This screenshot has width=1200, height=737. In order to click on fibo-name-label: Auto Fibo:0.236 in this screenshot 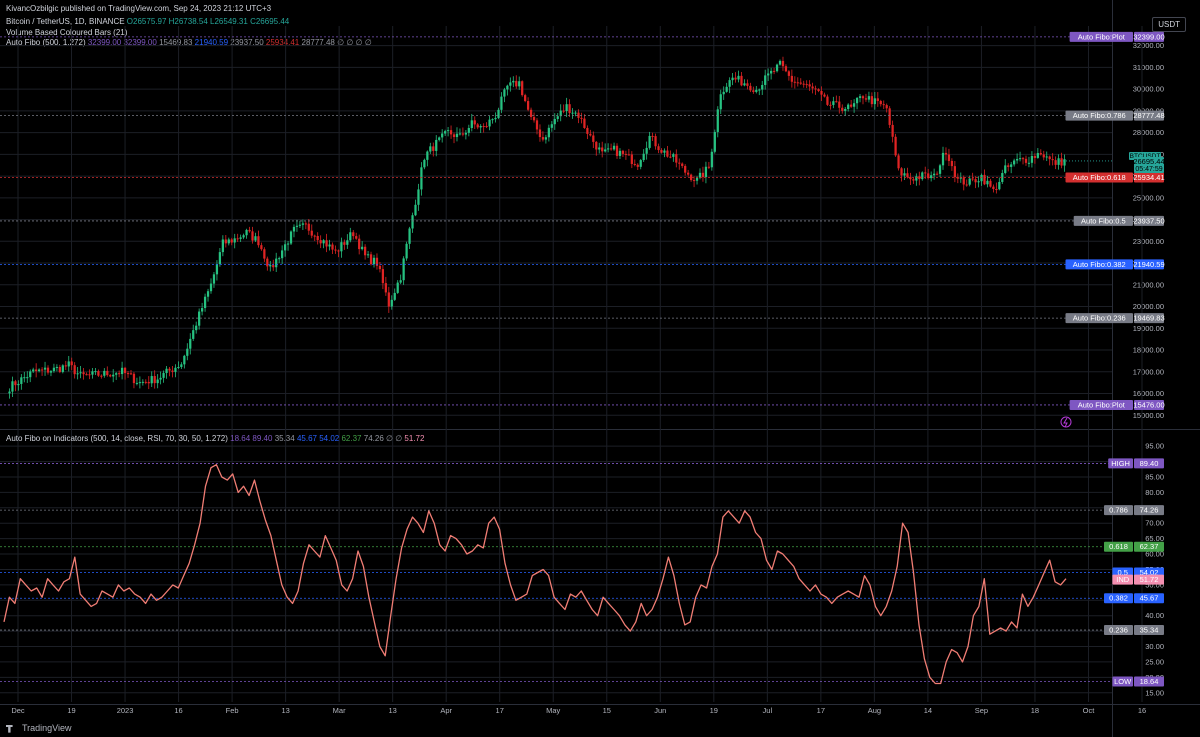, I will do `click(1099, 318)`.